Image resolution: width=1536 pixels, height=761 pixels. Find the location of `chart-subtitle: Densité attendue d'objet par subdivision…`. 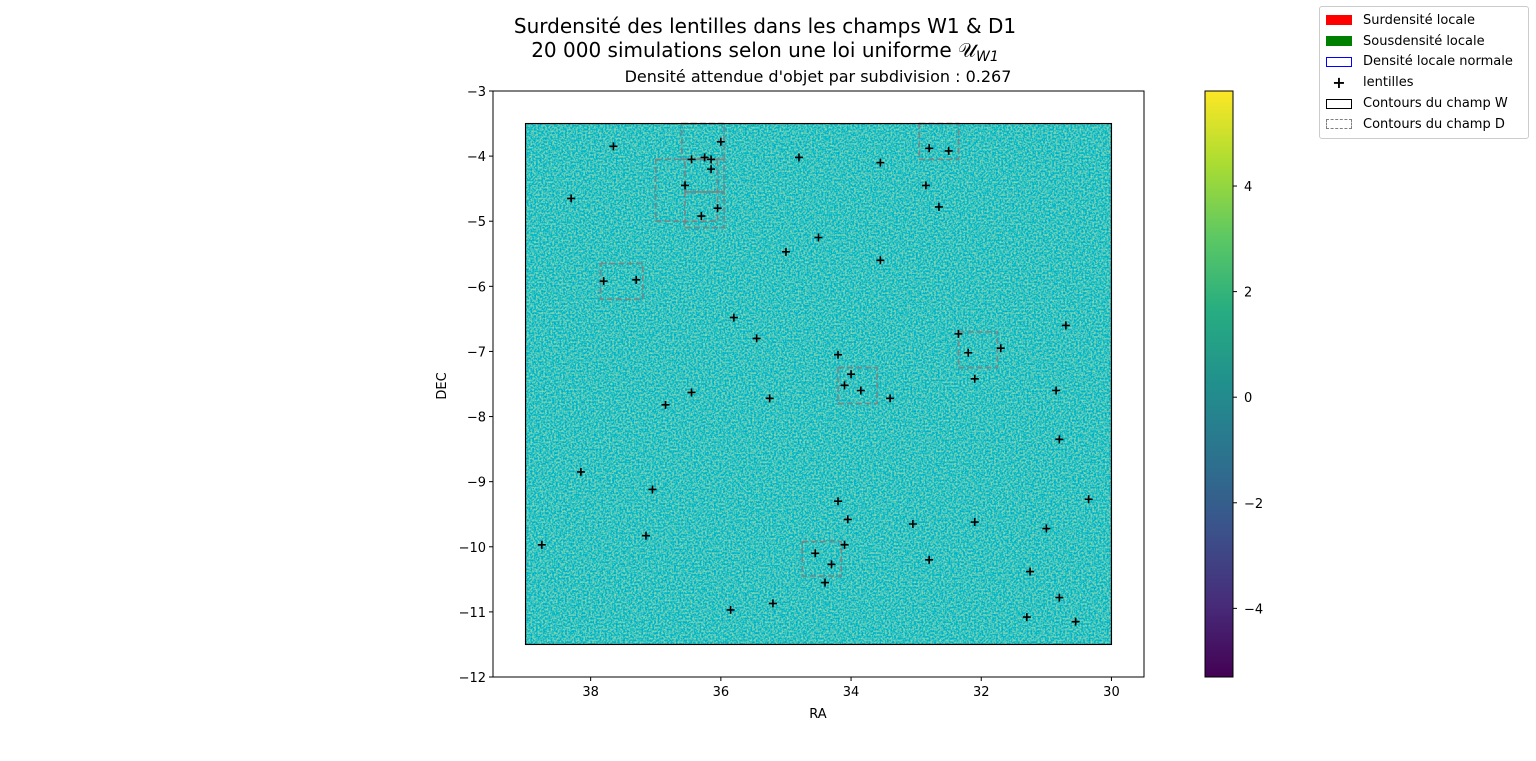

chart-subtitle: Densité attendue d'objet par subdivision… is located at coordinates (818, 76).